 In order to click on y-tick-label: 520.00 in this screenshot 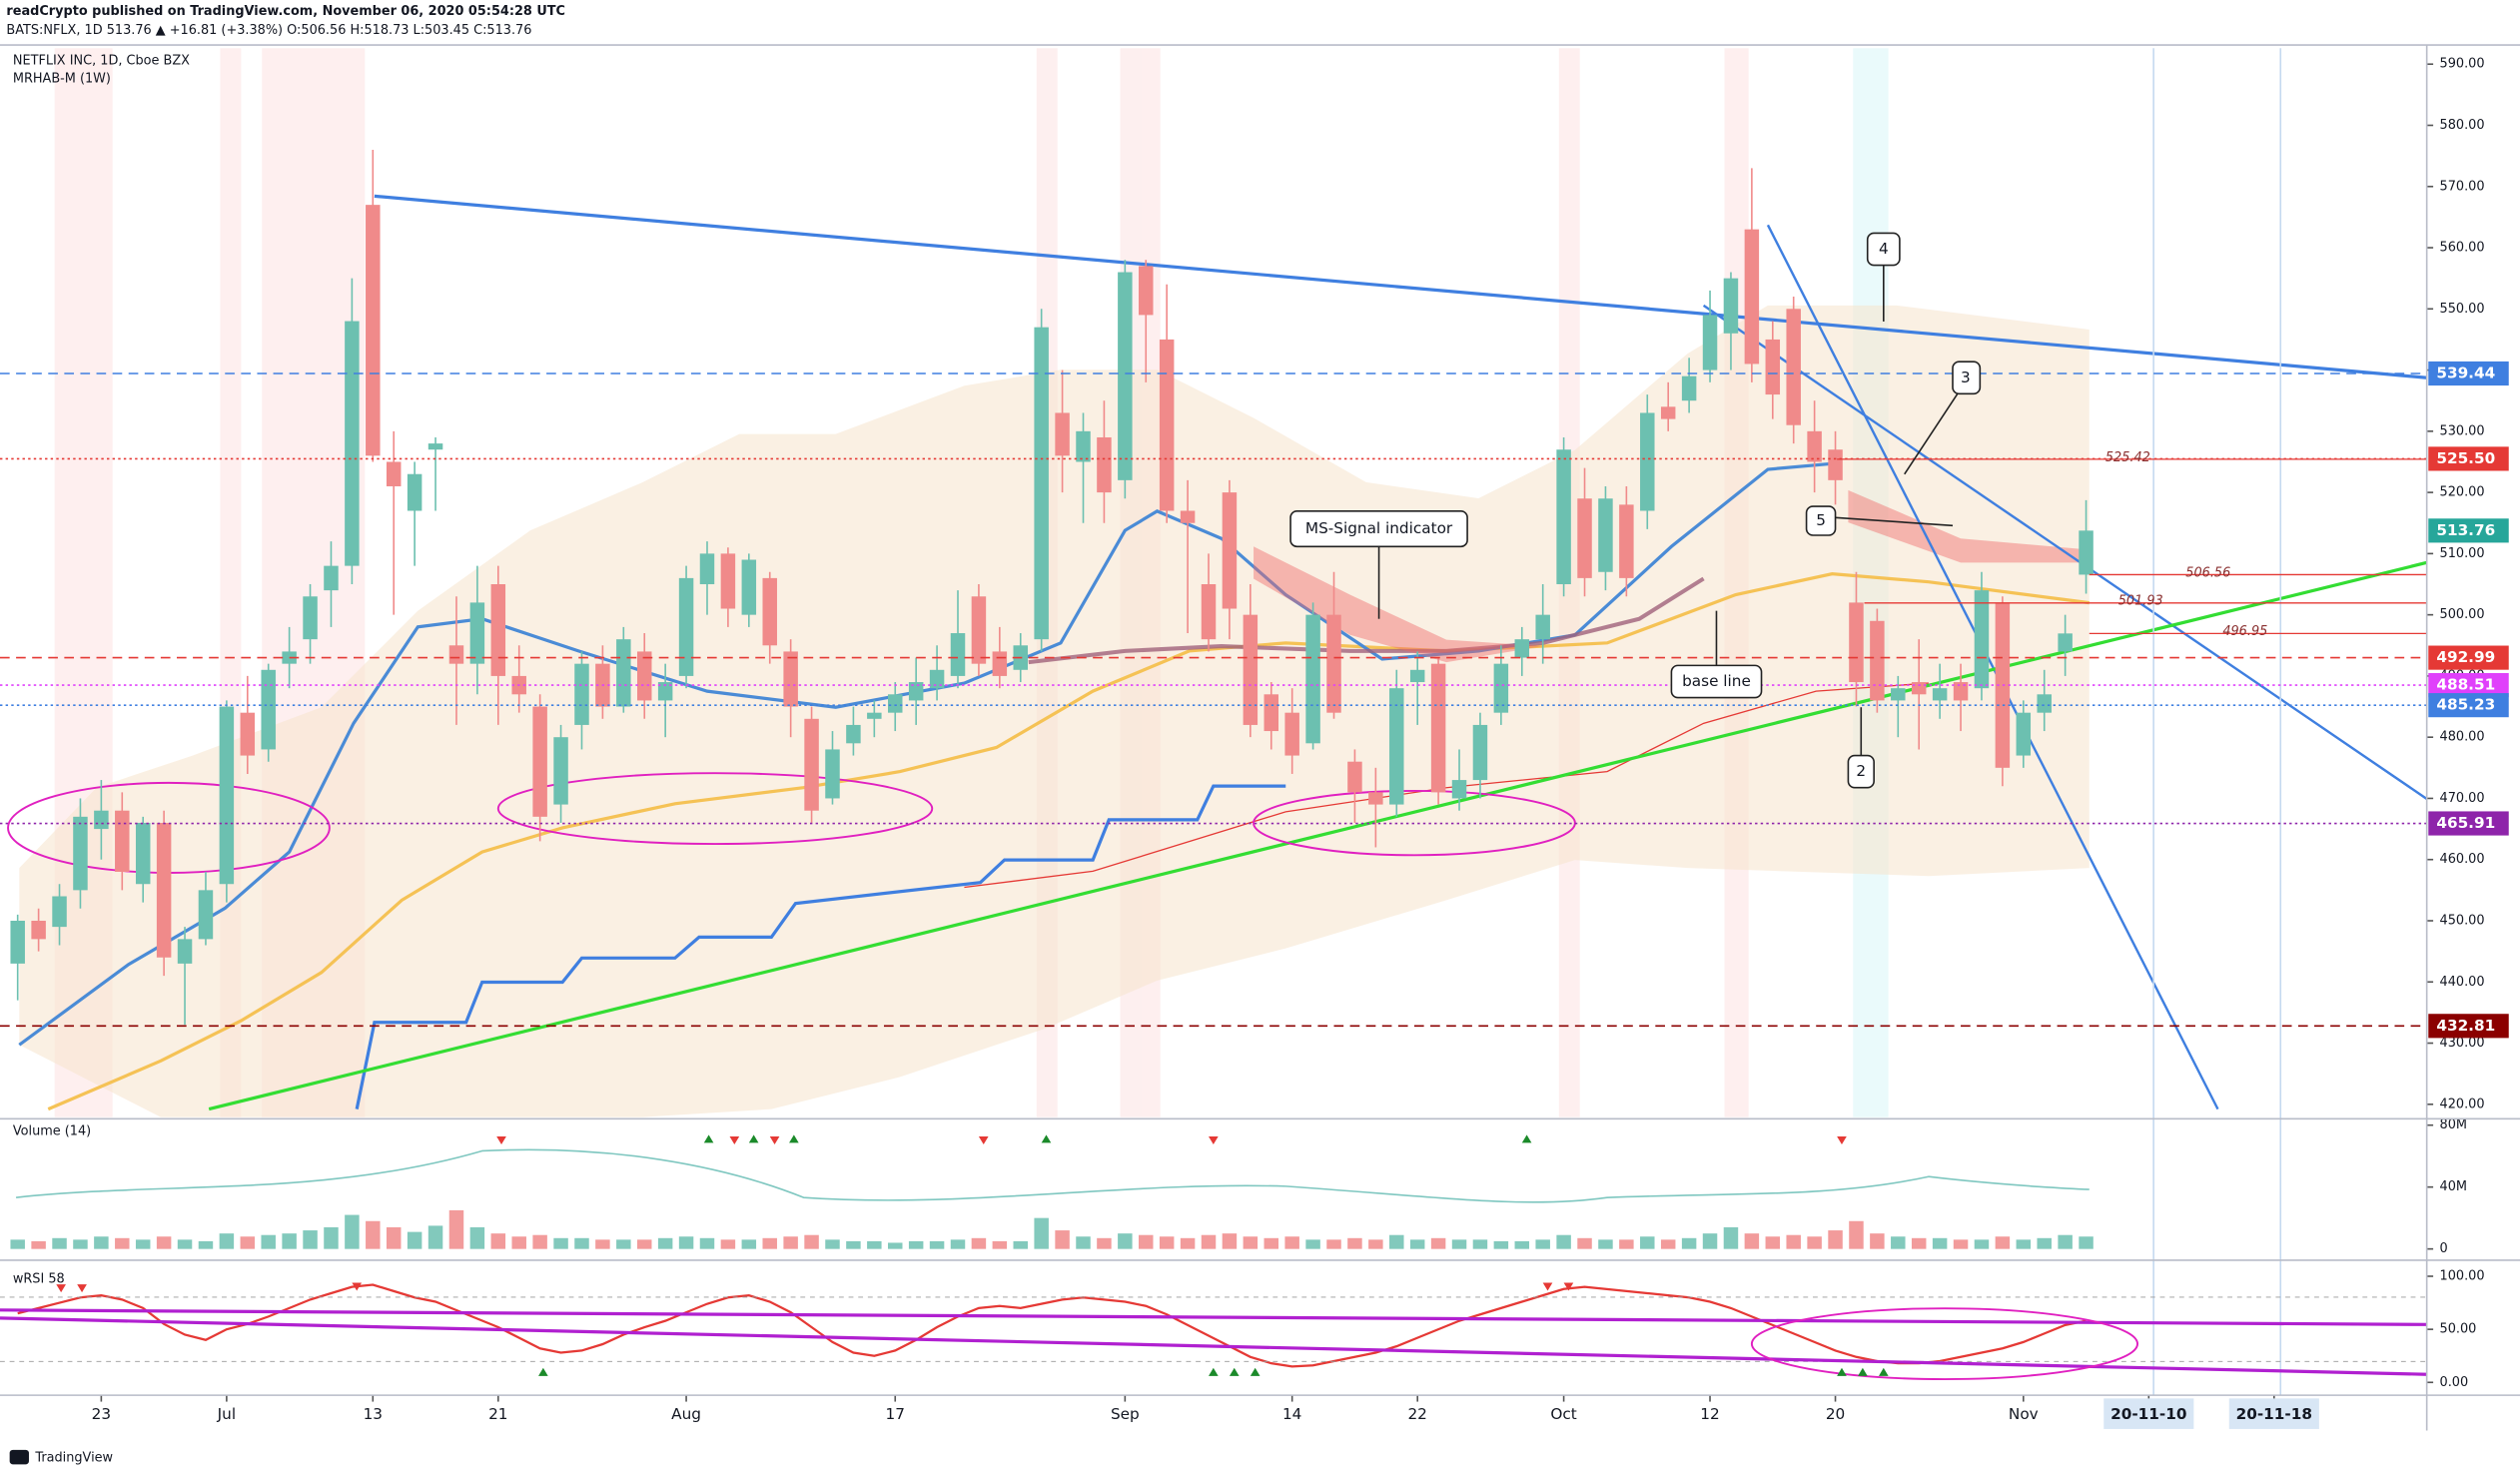, I will do `click(2462, 493)`.